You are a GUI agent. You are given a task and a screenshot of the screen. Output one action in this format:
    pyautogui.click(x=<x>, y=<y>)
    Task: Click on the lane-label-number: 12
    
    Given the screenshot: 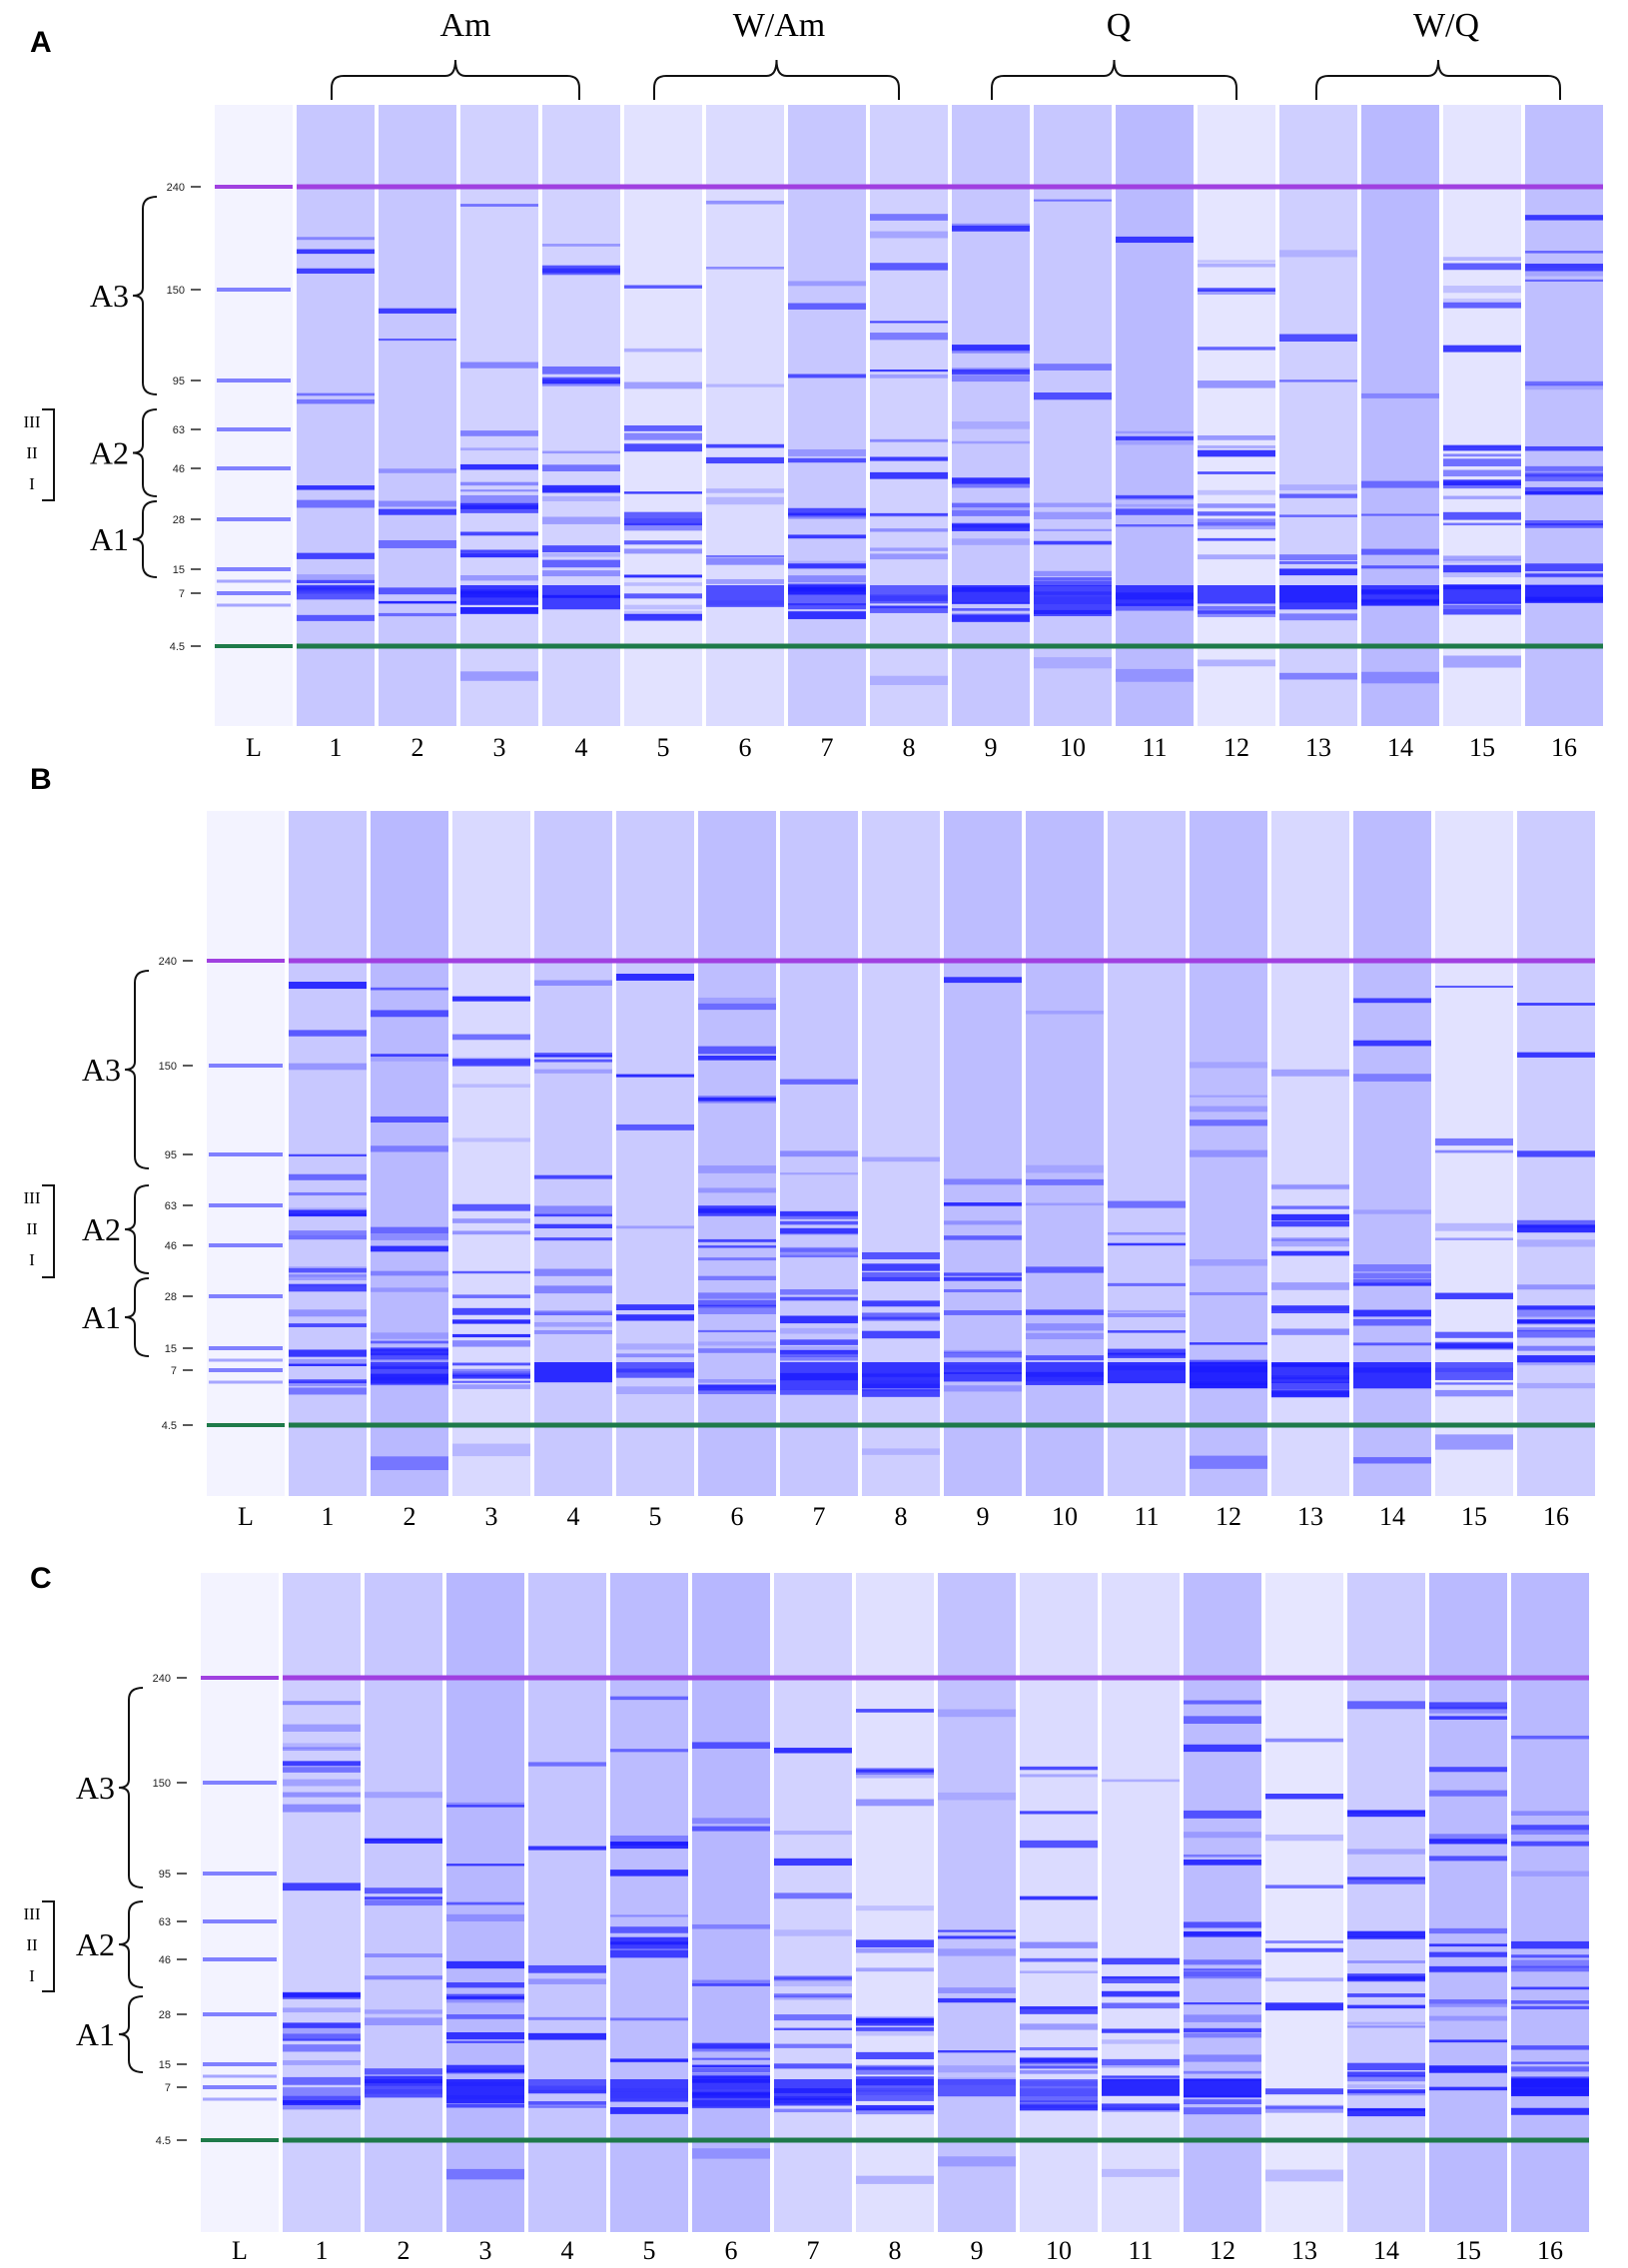 What is the action you would take?
    pyautogui.click(x=1228, y=1516)
    